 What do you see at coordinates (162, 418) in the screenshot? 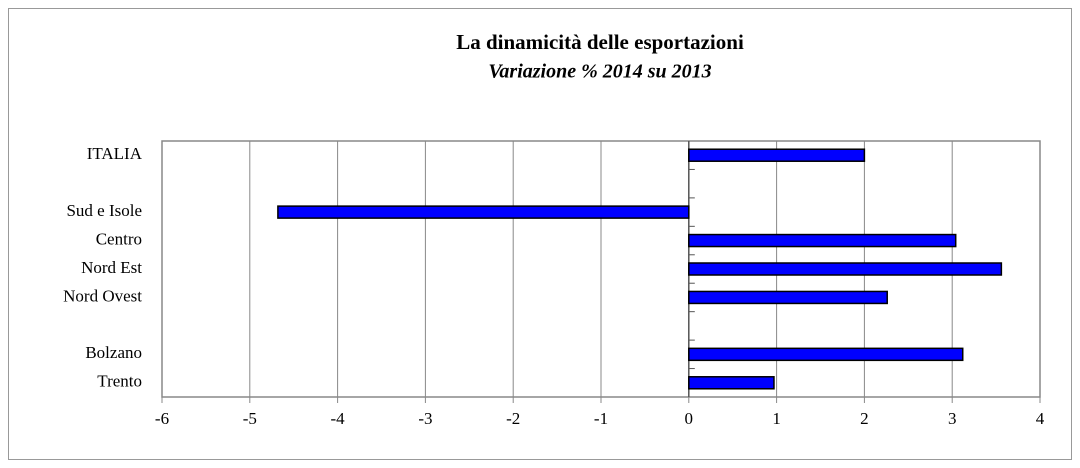
I see `x-tick-label: -6` at bounding box center [162, 418].